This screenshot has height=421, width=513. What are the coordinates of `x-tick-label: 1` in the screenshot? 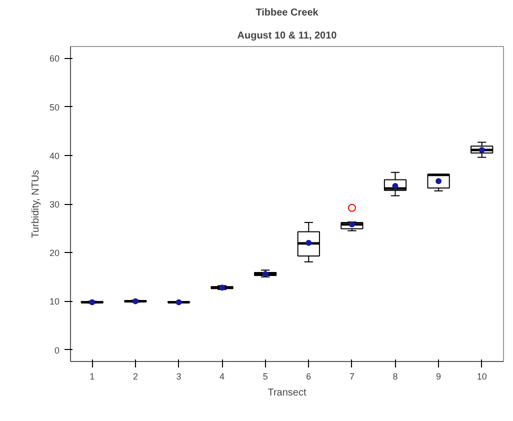 It's located at (92, 377).